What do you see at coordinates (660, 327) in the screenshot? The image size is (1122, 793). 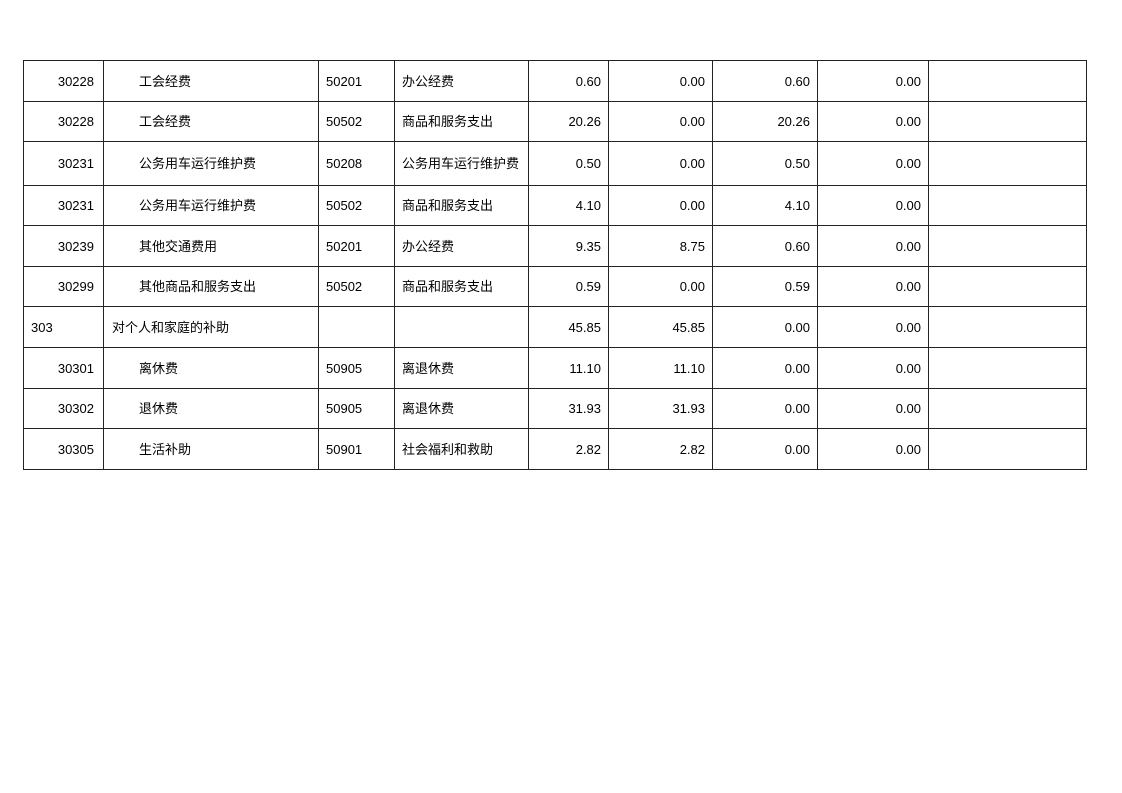 I see `basic-value: 45.85` at bounding box center [660, 327].